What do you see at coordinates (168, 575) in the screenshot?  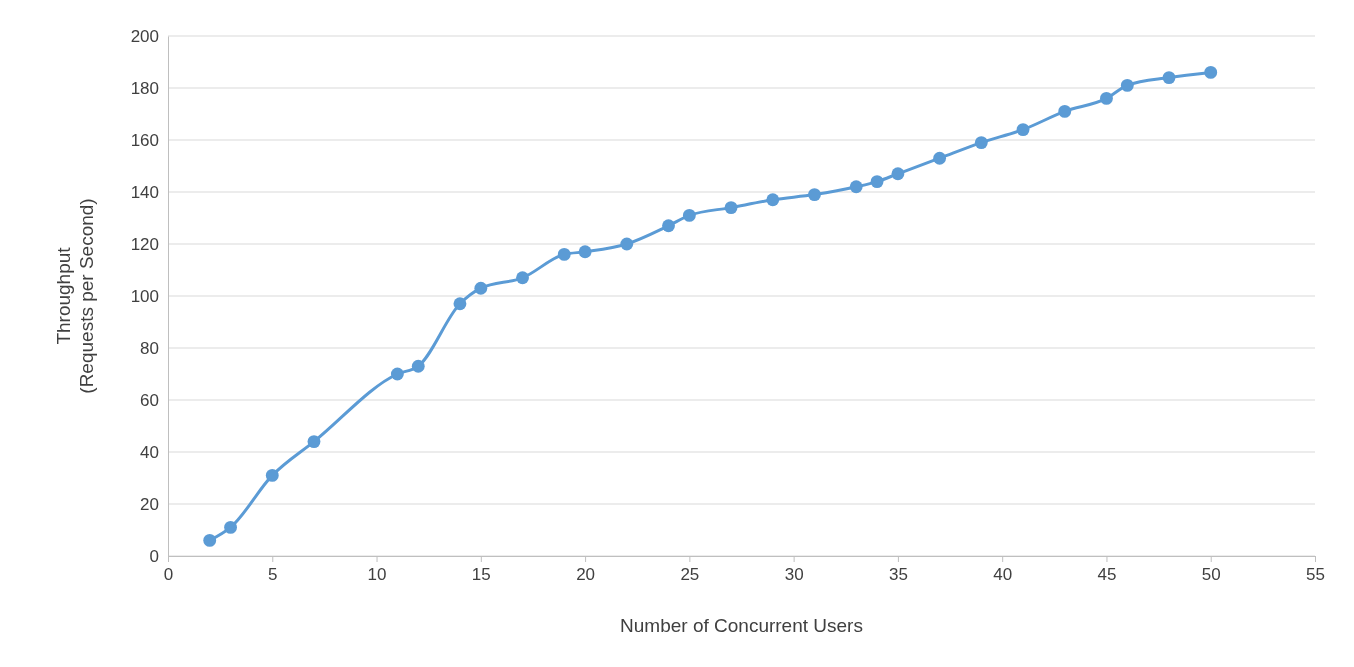 I see `x-tick-label: 0` at bounding box center [168, 575].